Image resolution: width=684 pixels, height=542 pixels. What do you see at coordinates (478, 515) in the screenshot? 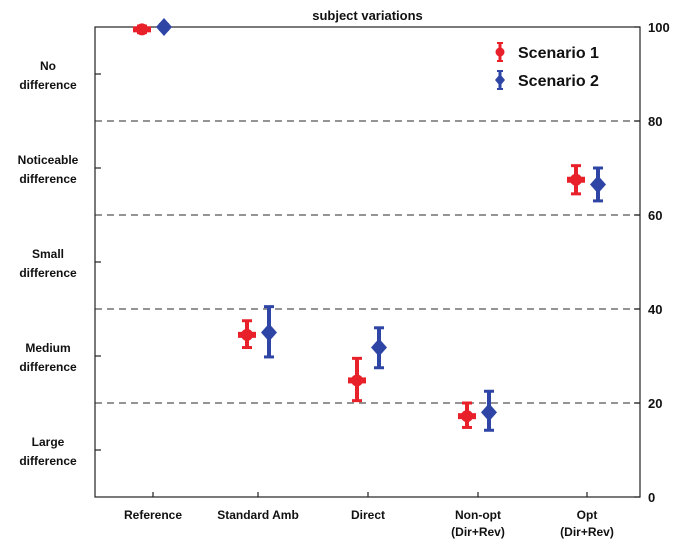
I see `x-tick-label-line: Non-opt` at bounding box center [478, 515].